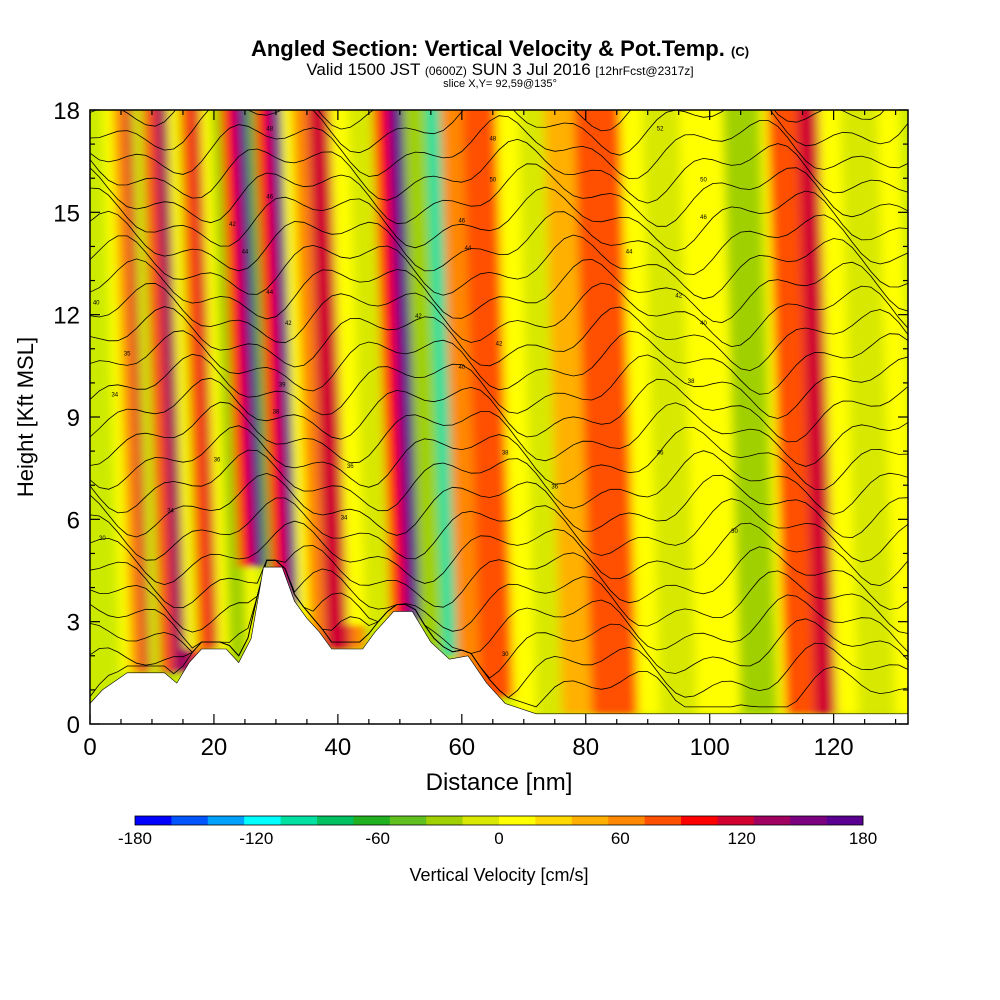  Describe the element at coordinates (135, 838) in the screenshot. I see `colorbar-tick-label: -180` at that location.